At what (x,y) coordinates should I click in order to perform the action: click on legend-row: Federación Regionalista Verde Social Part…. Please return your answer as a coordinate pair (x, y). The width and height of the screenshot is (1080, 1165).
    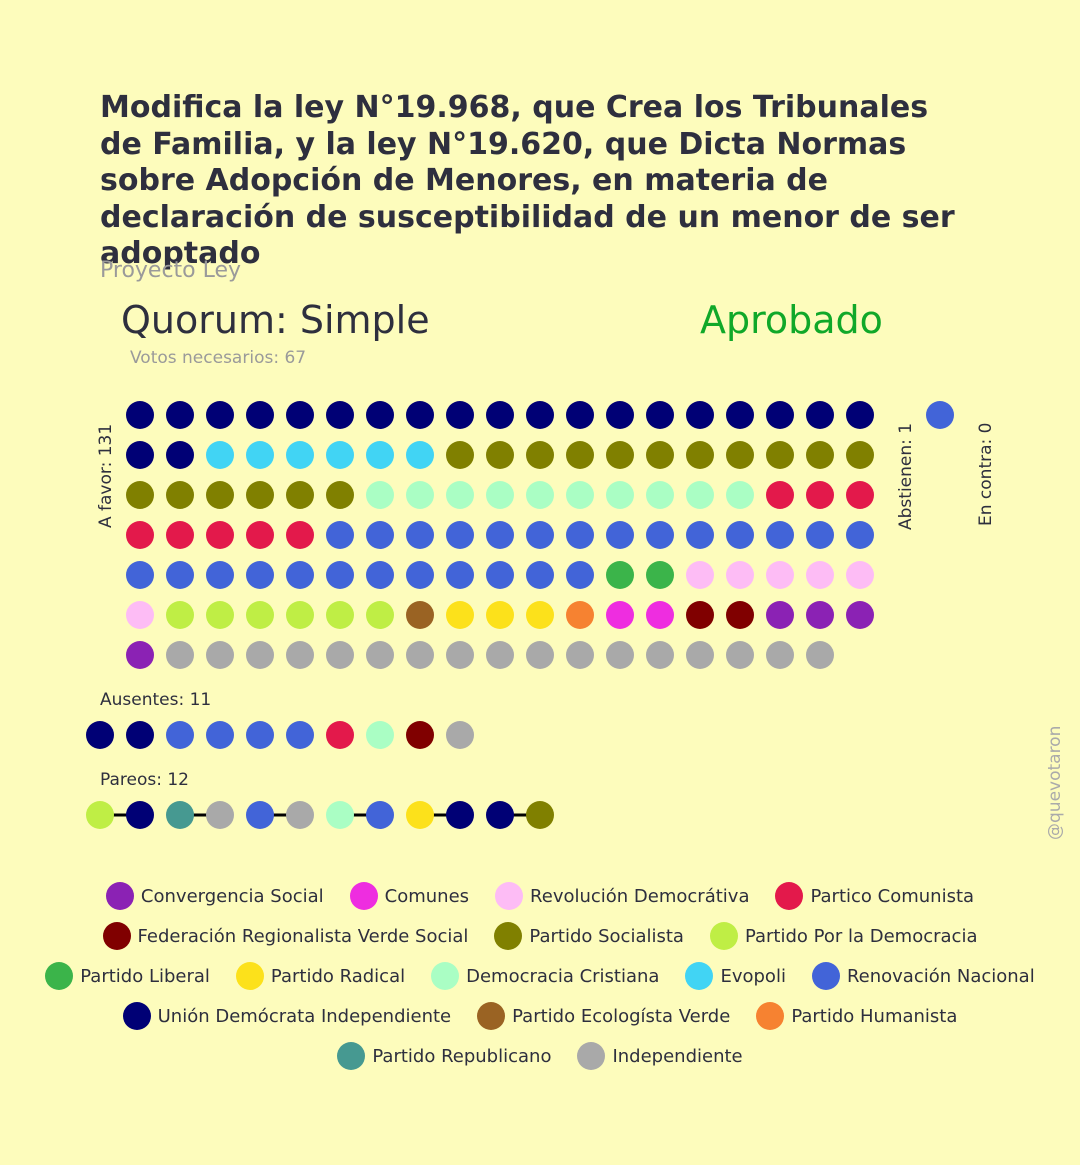
    Looking at the image, I should click on (540, 936).